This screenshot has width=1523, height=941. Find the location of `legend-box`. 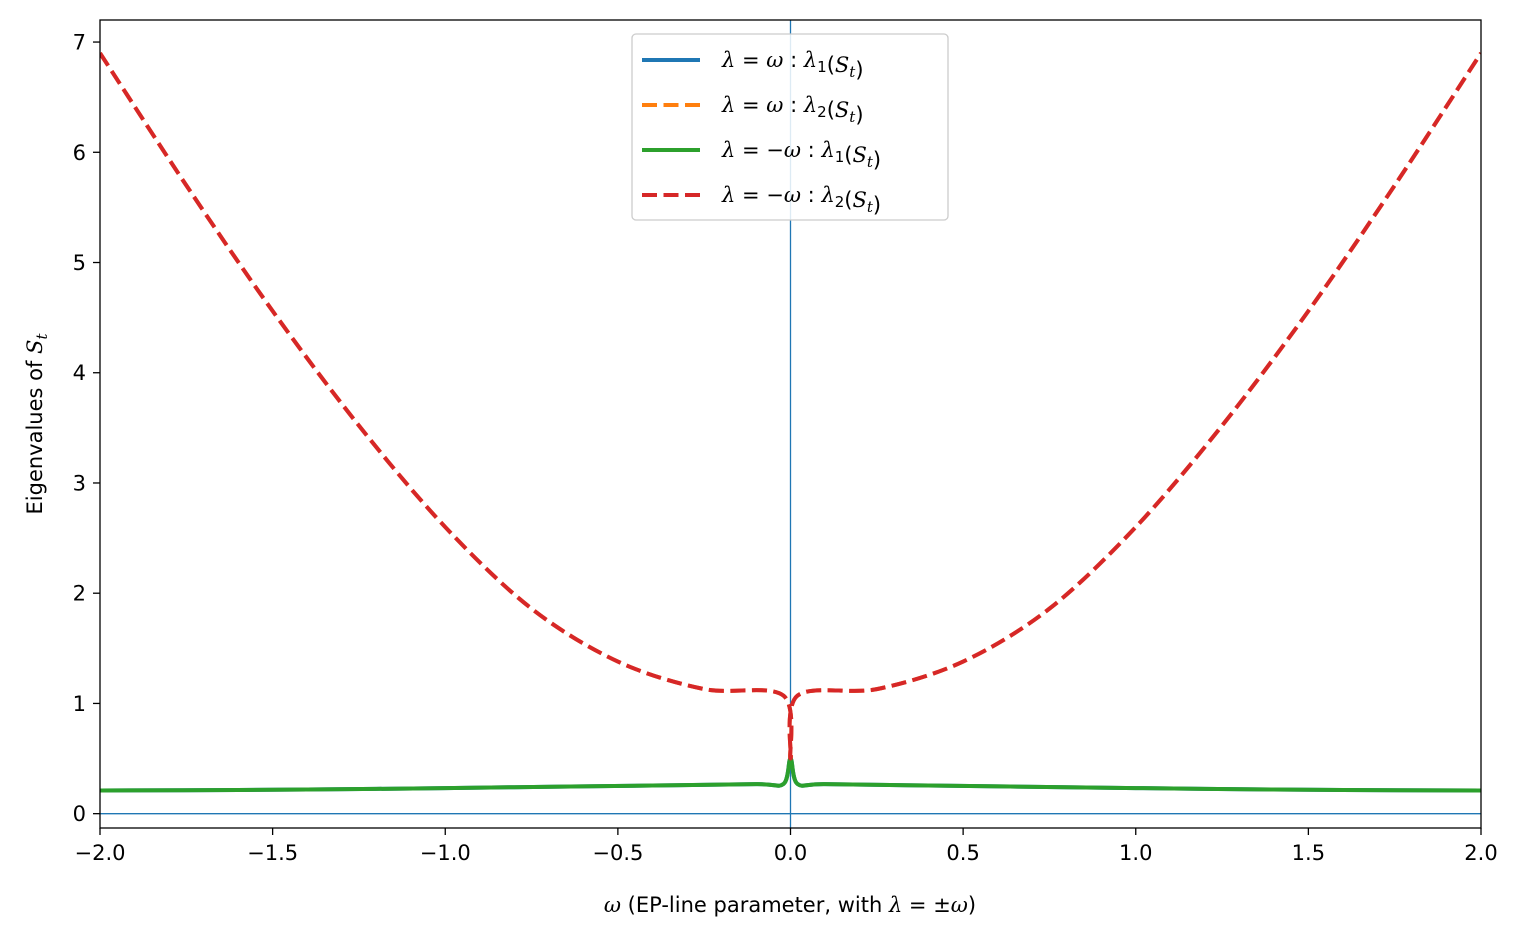

legend-box is located at coordinates (790, 127).